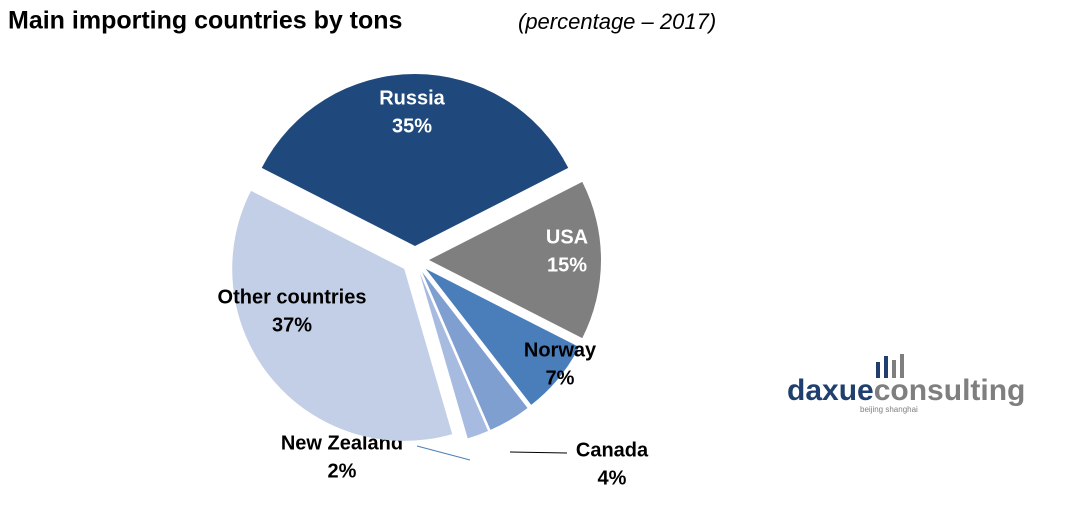 The height and width of the screenshot is (509, 1065). Describe the element at coordinates (612, 478) in the screenshot. I see `slice-value-label: 4%` at that location.